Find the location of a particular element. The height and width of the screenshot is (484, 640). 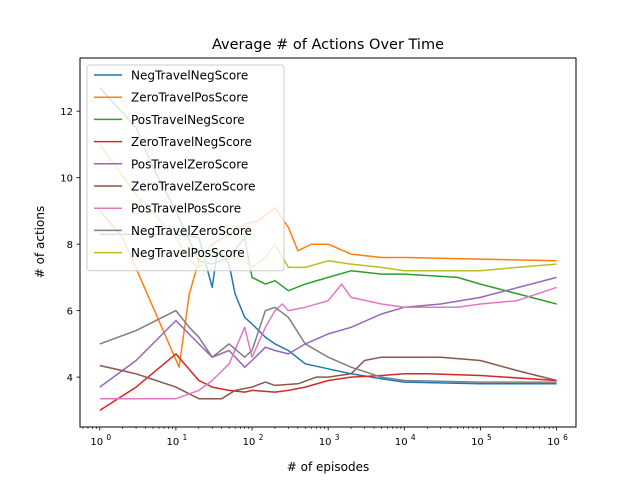

y-tick-label: 4 is located at coordinates (70, 378).